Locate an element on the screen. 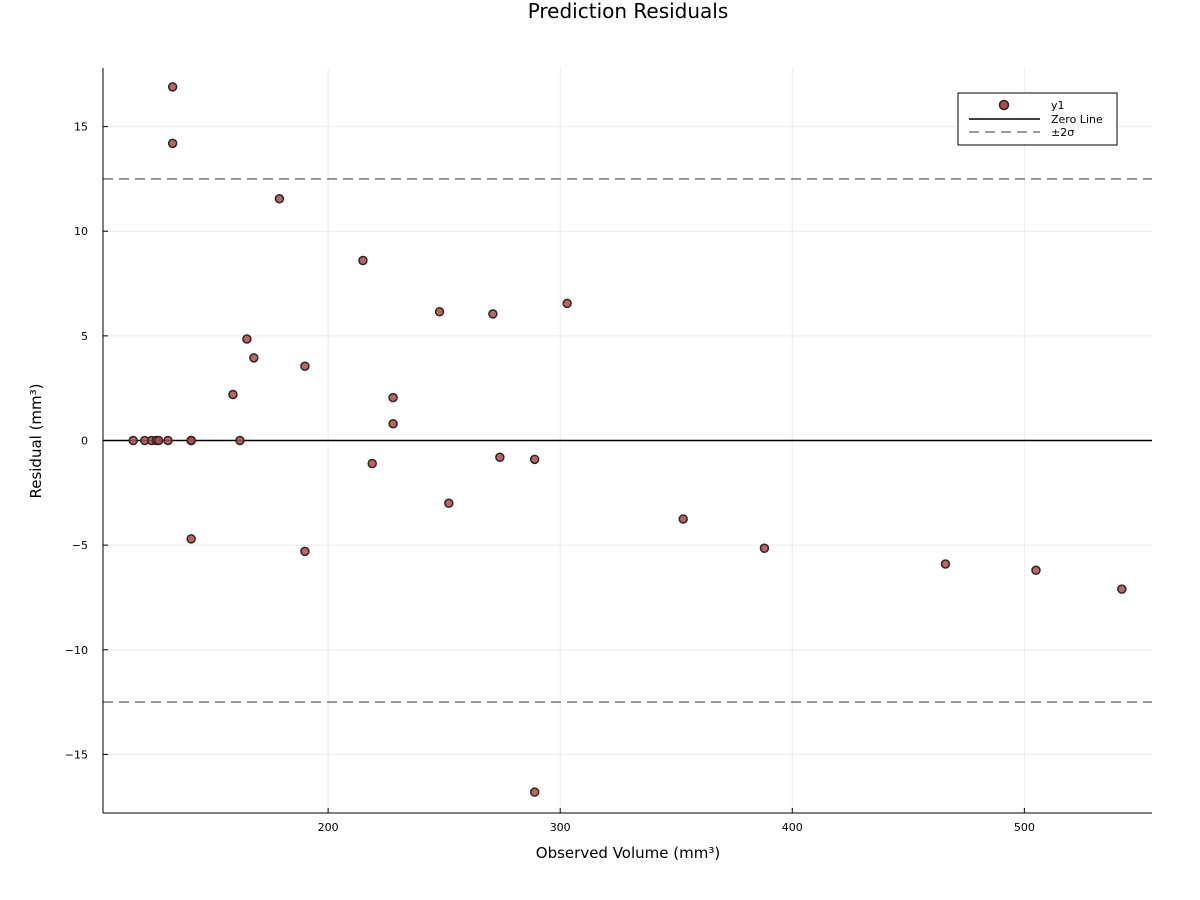  y-tick-label: −10 is located at coordinates (76, 650).